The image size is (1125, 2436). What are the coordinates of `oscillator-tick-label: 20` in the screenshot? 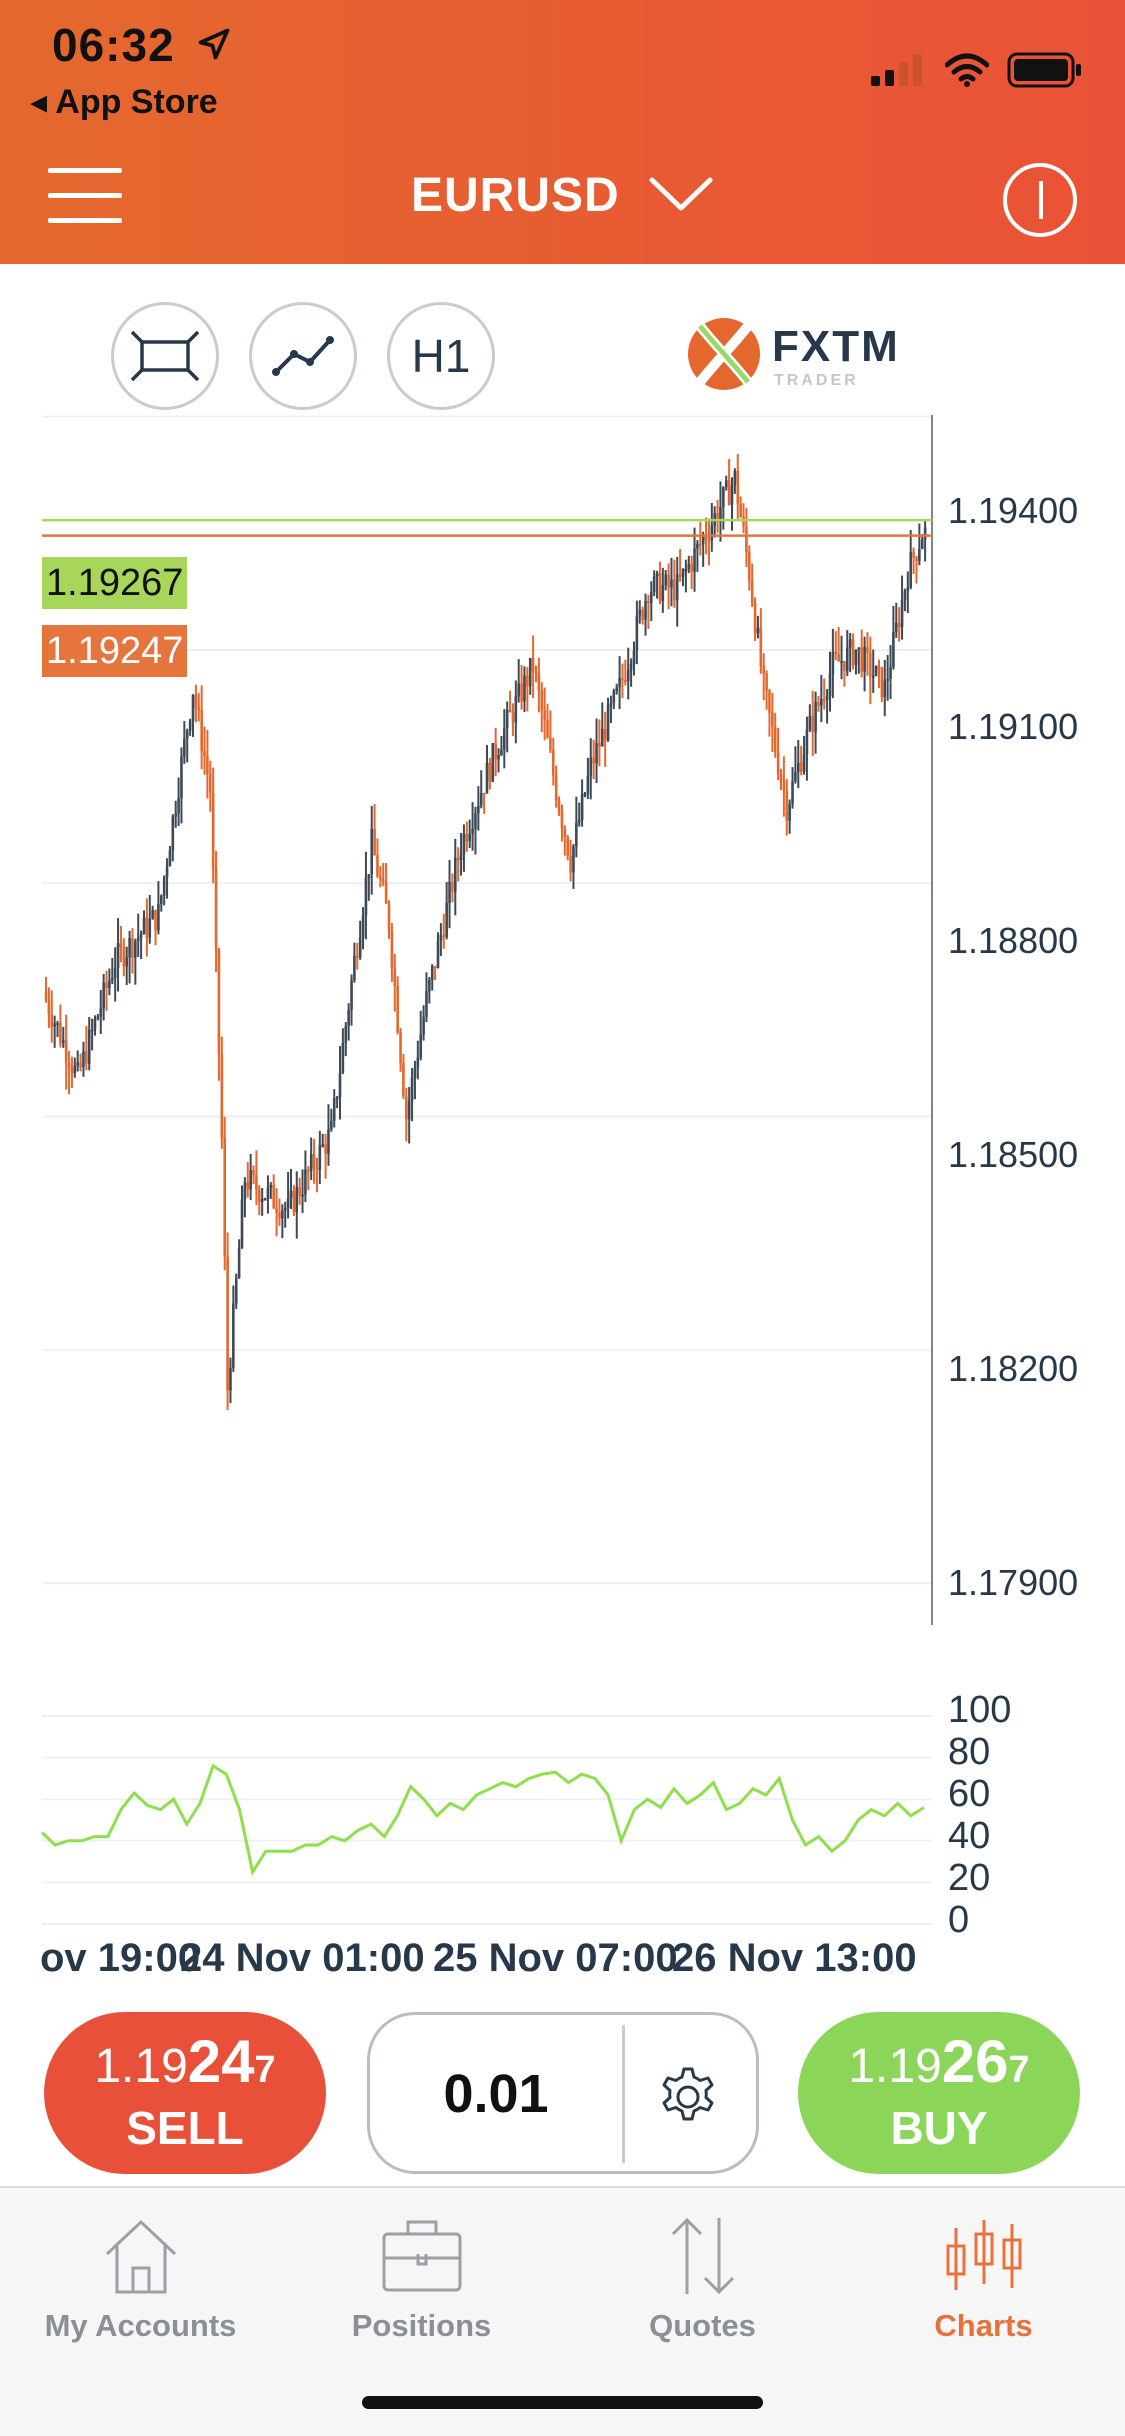 It's located at (969, 1878).